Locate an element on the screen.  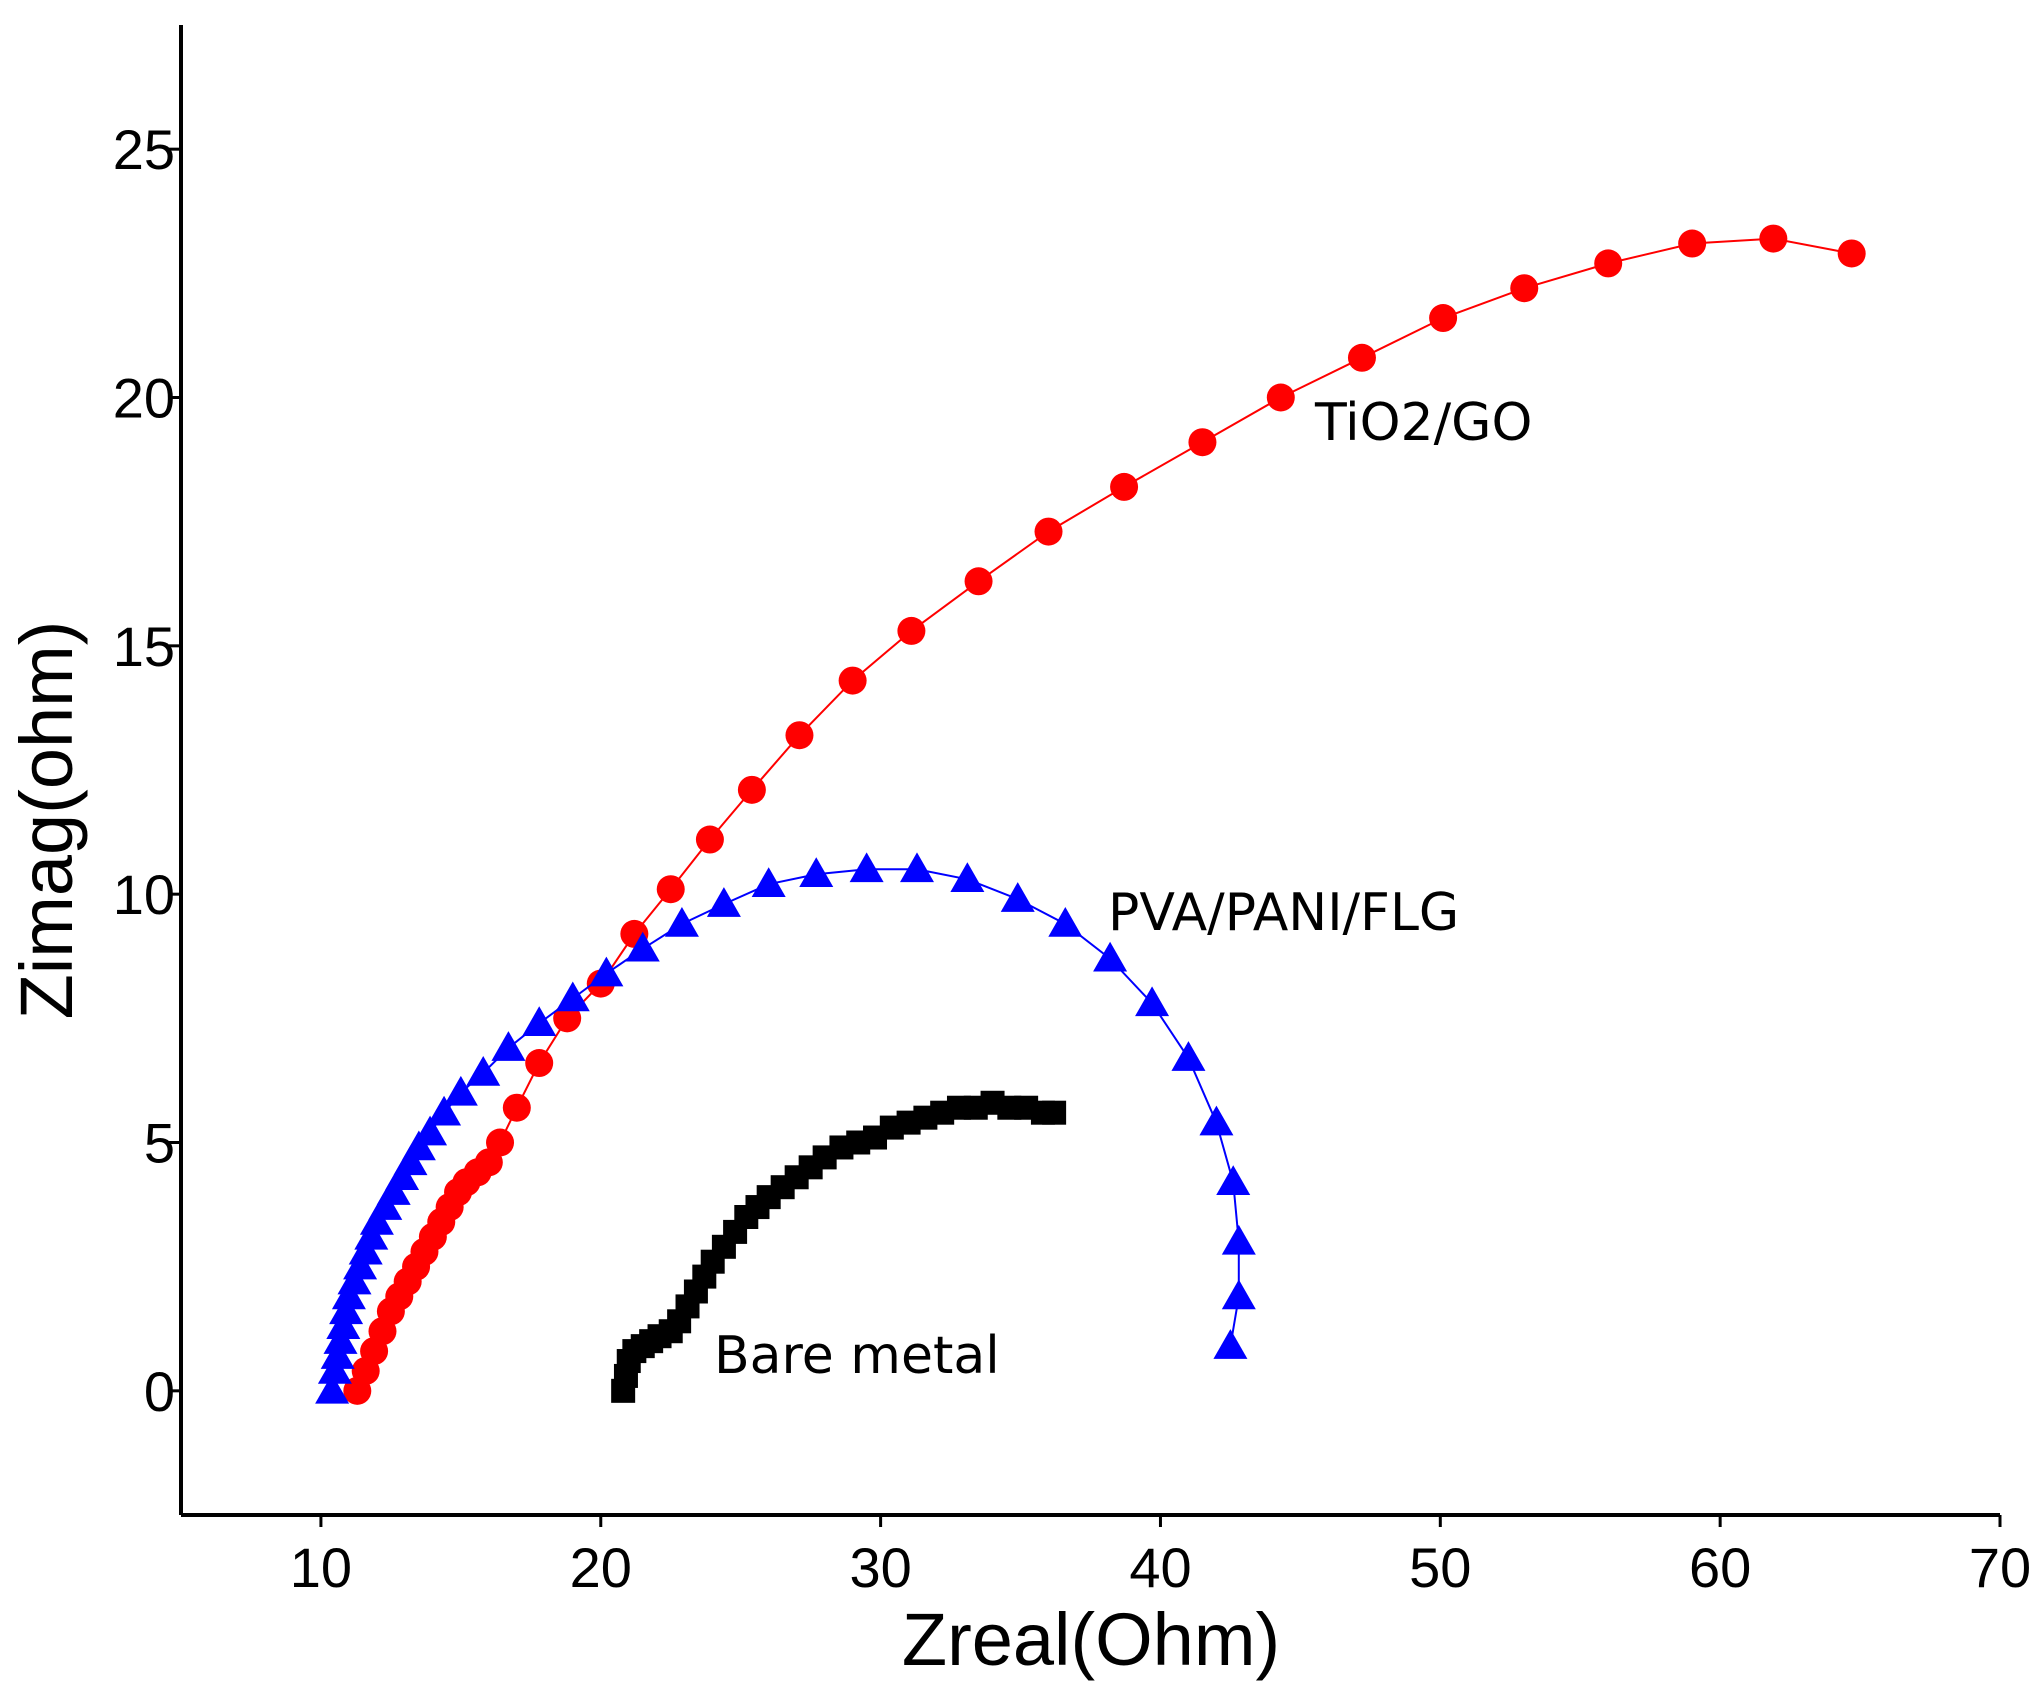
data-point-bare-metal is located at coordinates (1054, 1112).